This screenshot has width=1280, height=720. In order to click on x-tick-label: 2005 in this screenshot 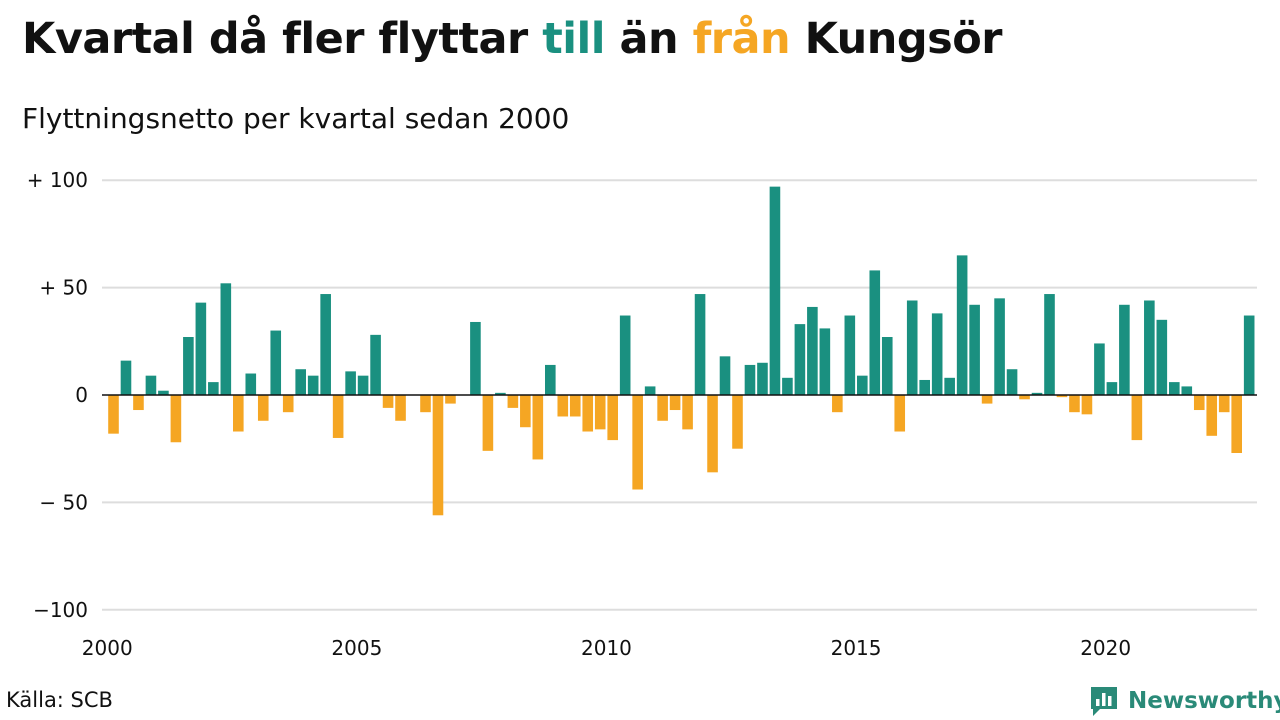, I will do `click(356, 648)`.